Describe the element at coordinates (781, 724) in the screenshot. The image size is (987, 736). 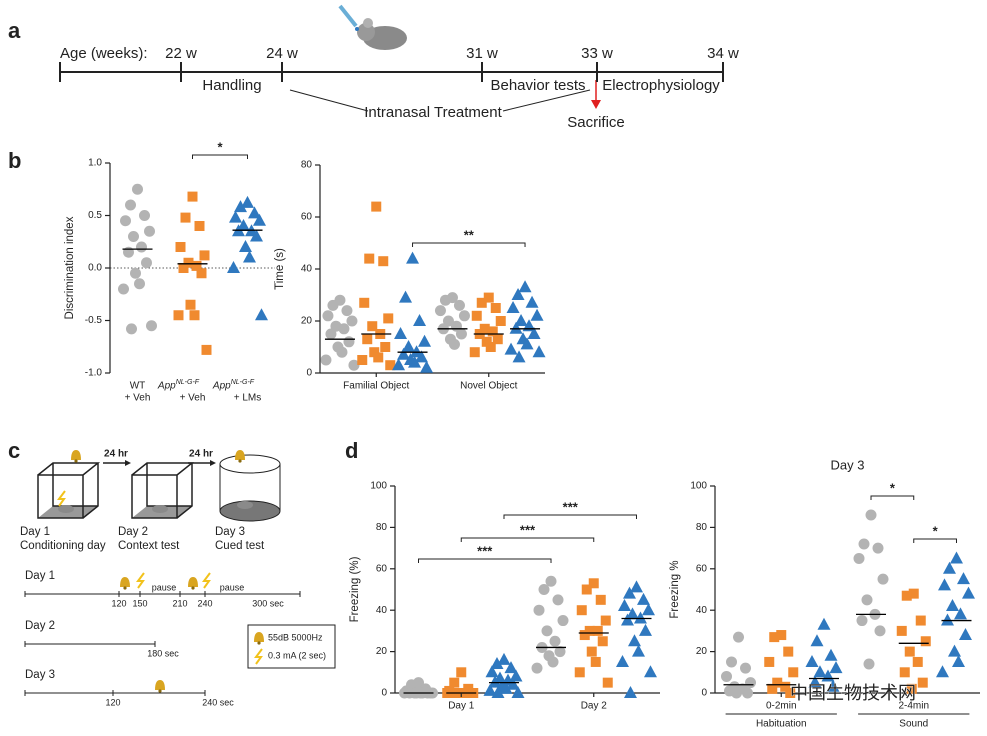
I see `section-label: Habituation` at that location.